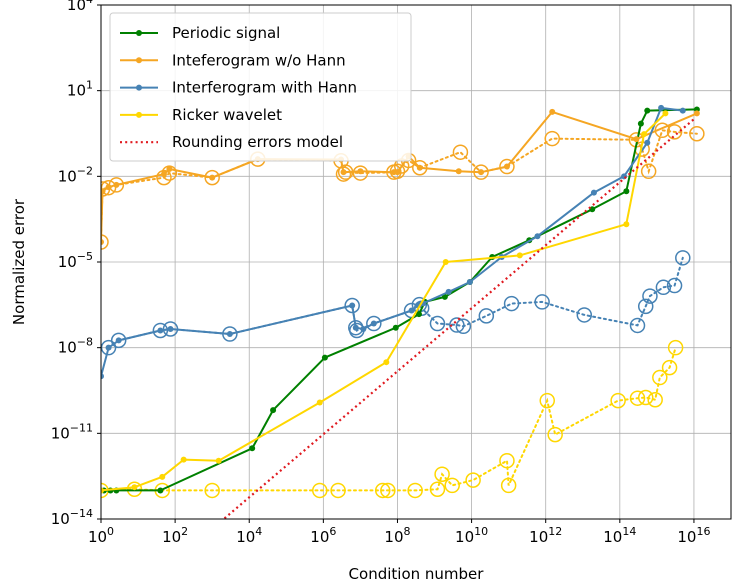 Image resolution: width=732 pixels, height=585 pixels. What do you see at coordinates (619, 535) in the screenshot?
I see `x-tick-label: 10¹⁴` at bounding box center [619, 535].